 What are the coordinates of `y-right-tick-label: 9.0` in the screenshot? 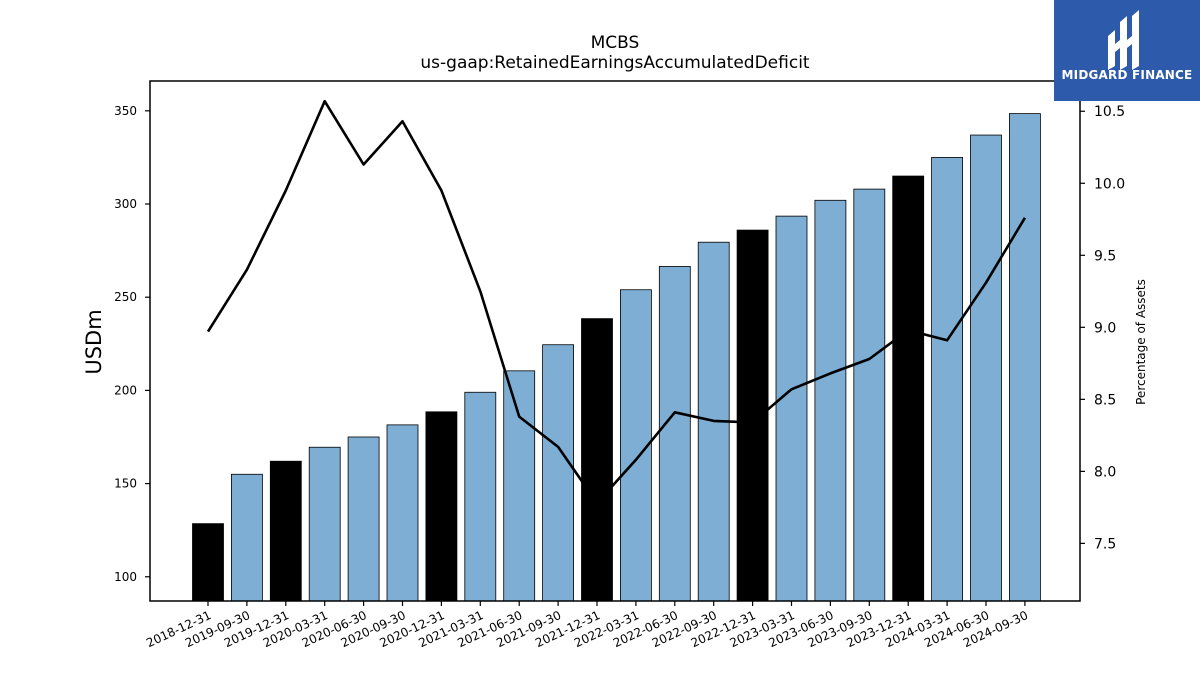 It's located at (1105, 328).